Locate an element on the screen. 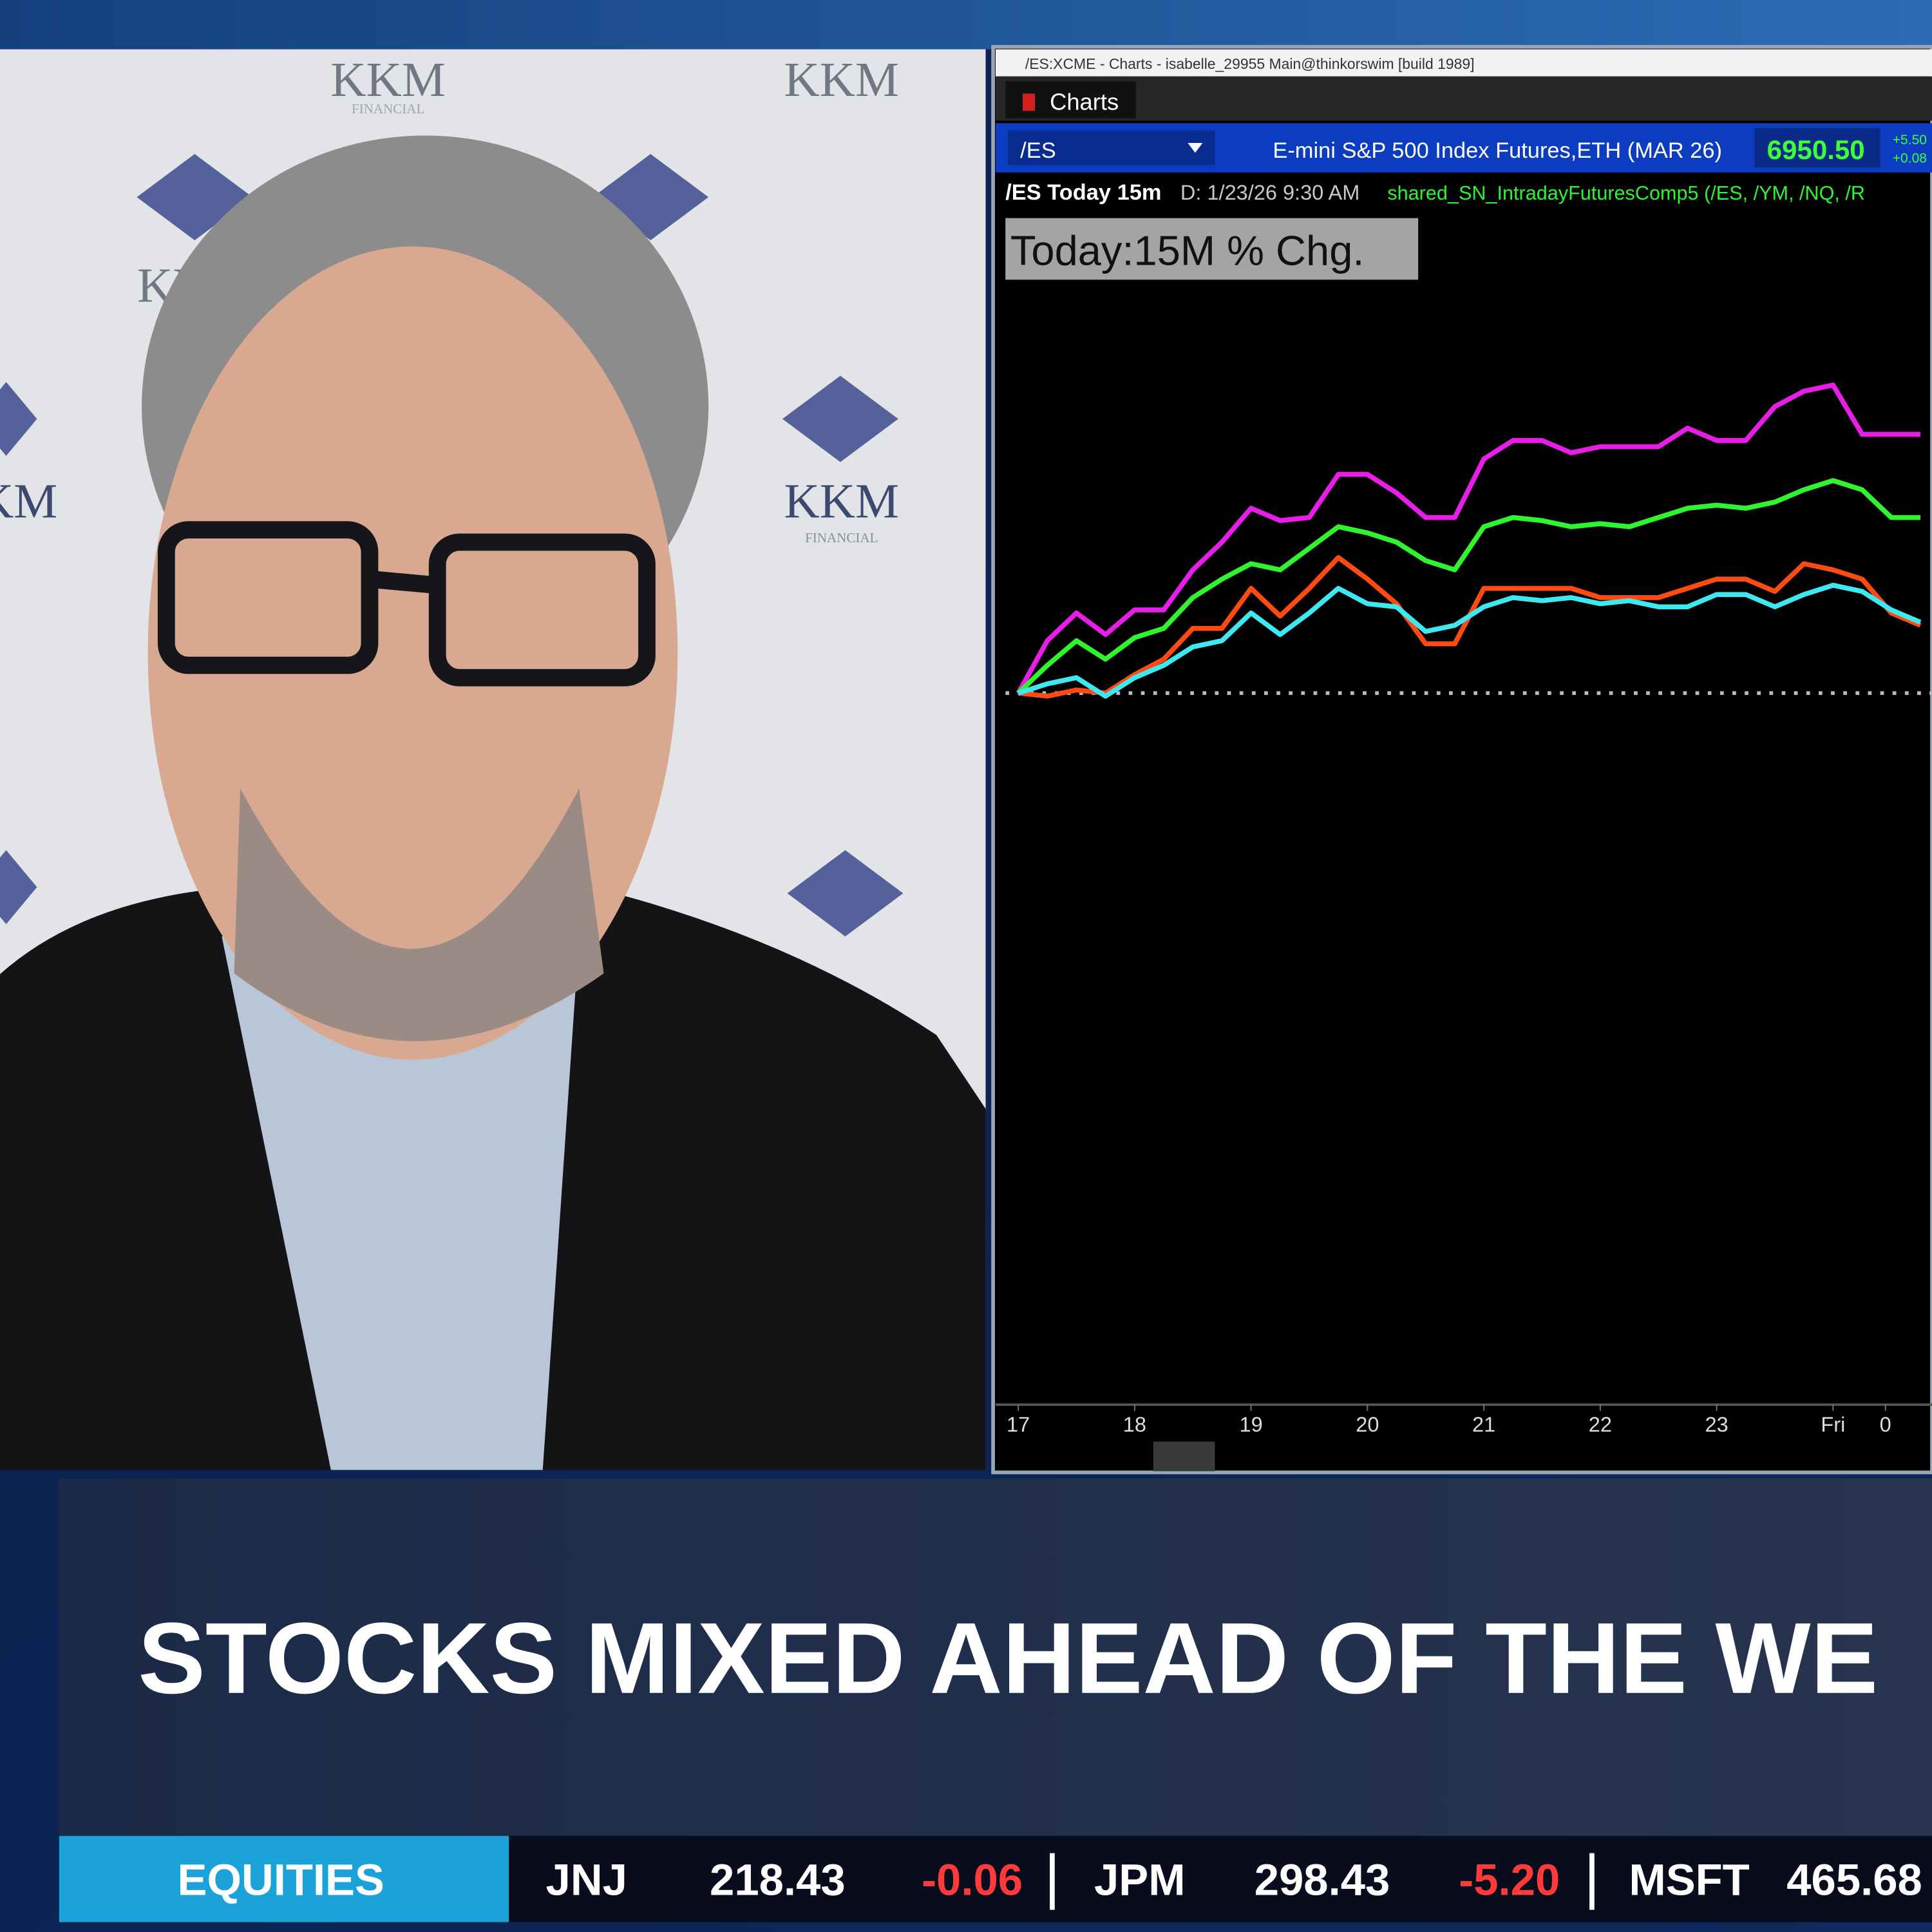  x-tick-label: 18 is located at coordinates (1134, 1424).